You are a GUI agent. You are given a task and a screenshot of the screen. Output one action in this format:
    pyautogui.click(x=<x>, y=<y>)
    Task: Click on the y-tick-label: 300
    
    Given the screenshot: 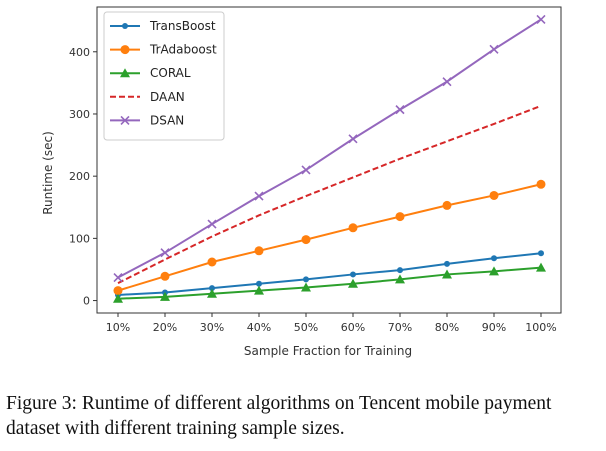 What is the action you would take?
    pyautogui.click(x=79, y=114)
    